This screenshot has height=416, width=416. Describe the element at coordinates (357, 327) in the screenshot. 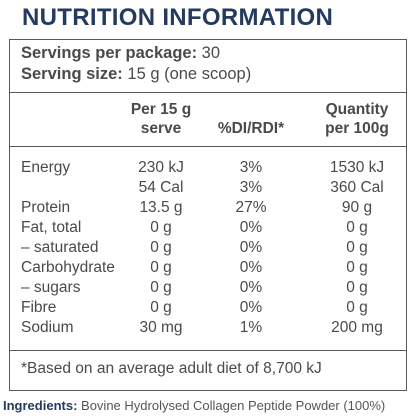

I see `per-100g-value: 200 mg` at that location.